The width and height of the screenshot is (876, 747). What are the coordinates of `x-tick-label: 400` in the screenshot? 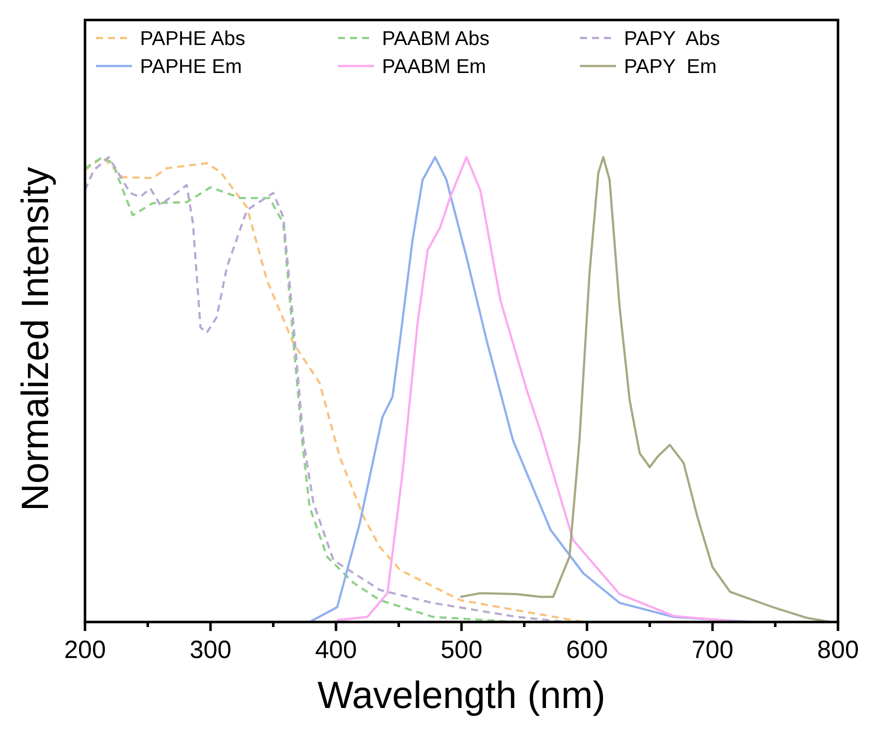 It's located at (336, 650).